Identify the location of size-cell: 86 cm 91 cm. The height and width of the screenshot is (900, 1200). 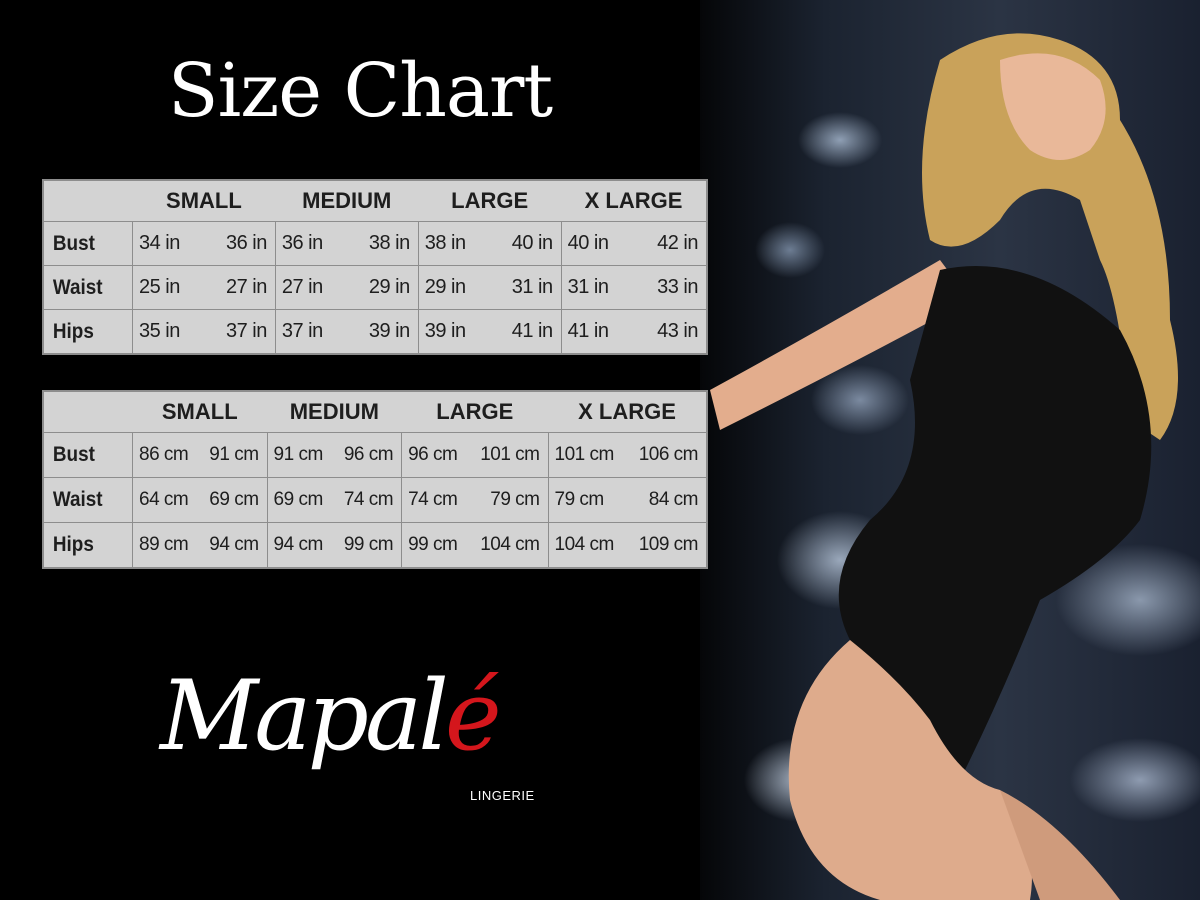
(200, 455).